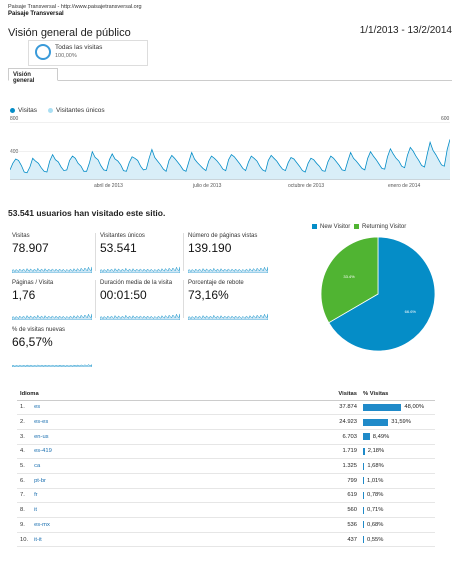 This screenshot has width=460, height=563. Describe the element at coordinates (175, 452) in the screenshot. I see `language-link: es-419` at that location.